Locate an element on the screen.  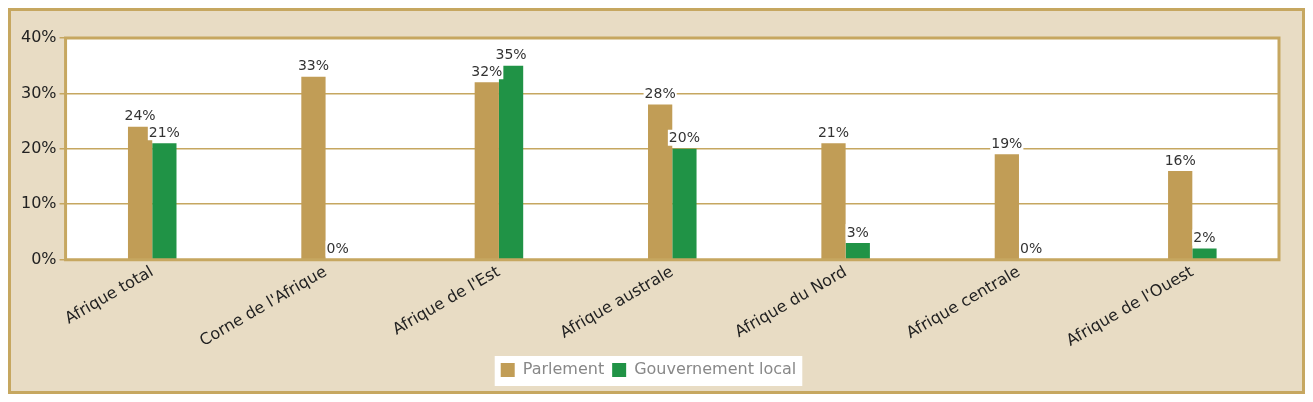
legend-label: Gouvernement local is located at coordinates (715, 369).